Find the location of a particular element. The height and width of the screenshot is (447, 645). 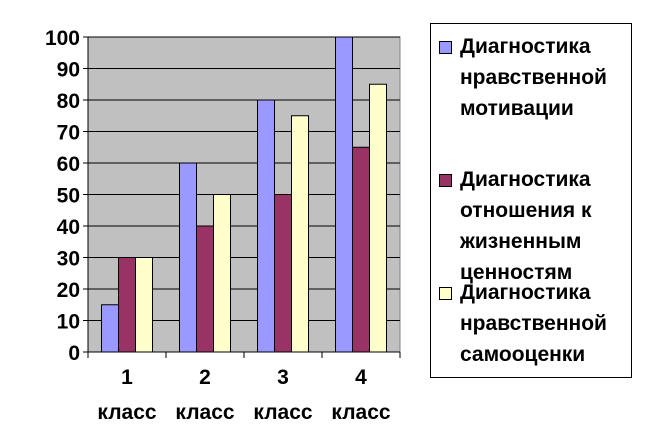

y-tick-label: 70 is located at coordinates (68, 133).